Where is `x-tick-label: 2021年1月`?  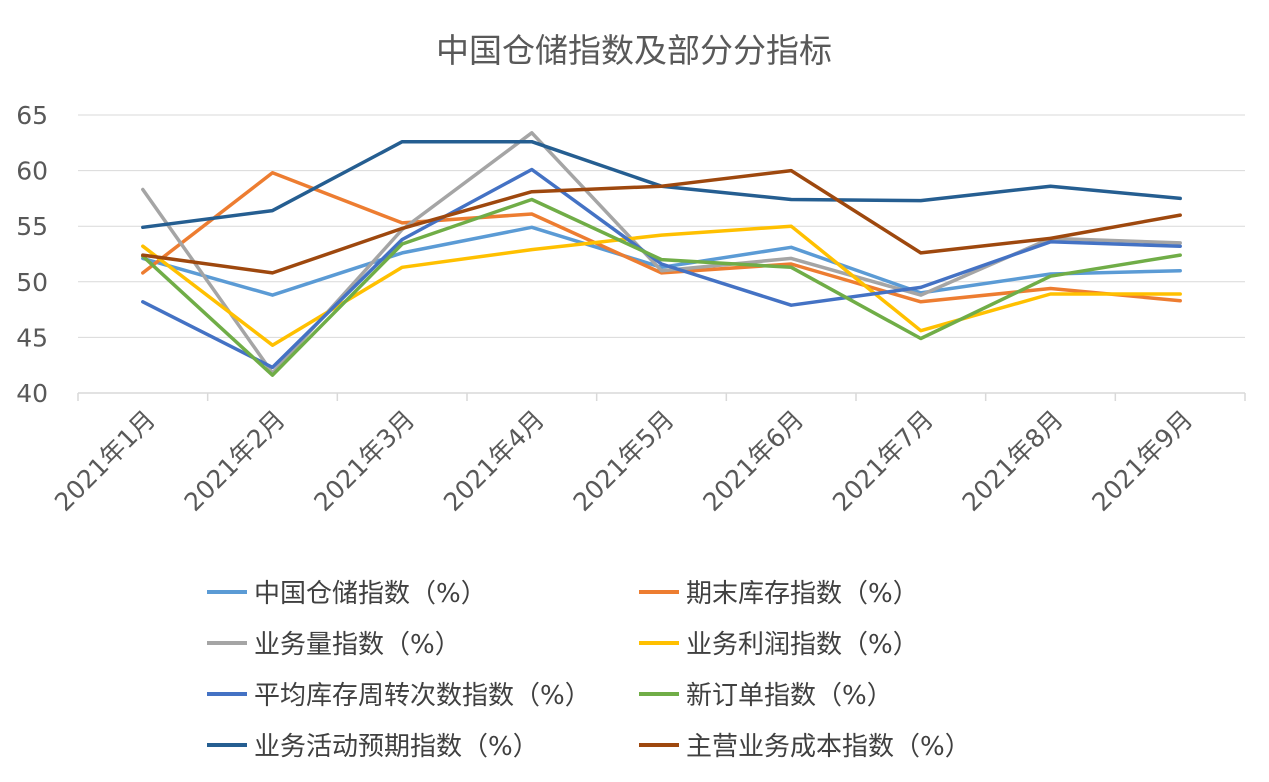 x-tick-label: 2021年1月 is located at coordinates (105, 461).